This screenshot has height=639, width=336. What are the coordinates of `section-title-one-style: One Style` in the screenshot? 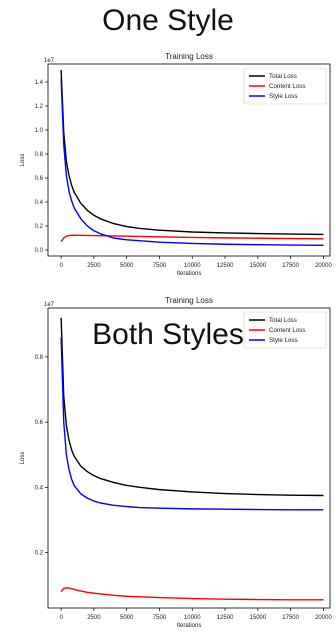 It's located at (168, 20).